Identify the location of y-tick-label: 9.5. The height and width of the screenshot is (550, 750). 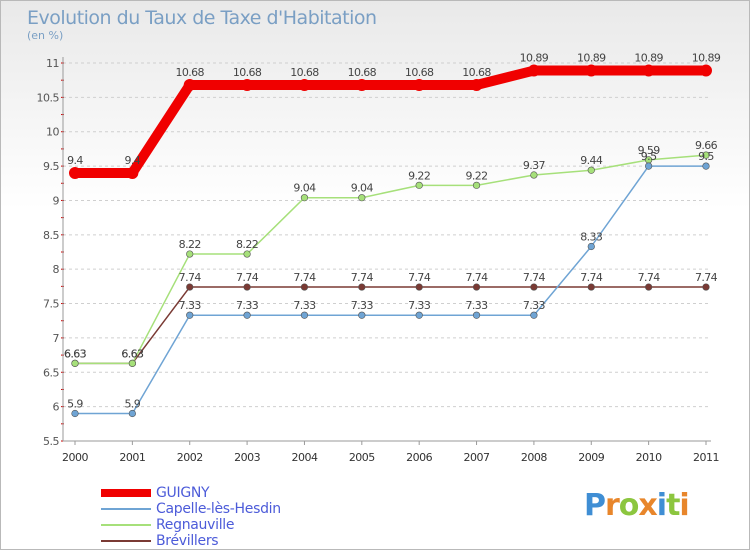
(51, 166).